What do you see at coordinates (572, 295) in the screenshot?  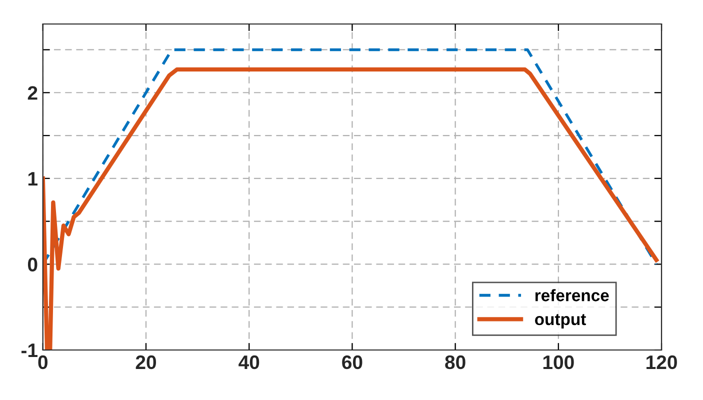 I see `legend-label: reference` at bounding box center [572, 295].